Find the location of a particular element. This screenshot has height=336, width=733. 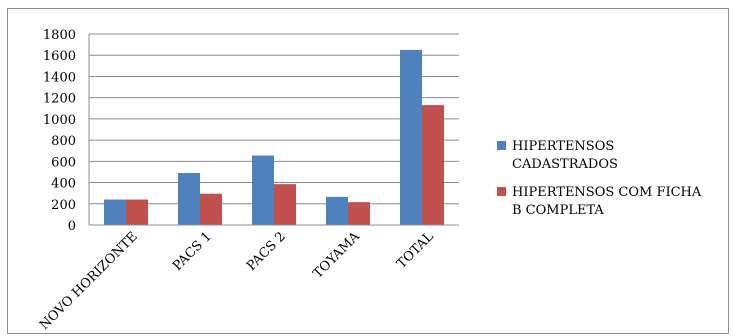

y-tick-label: 0 is located at coordinates (72, 226).